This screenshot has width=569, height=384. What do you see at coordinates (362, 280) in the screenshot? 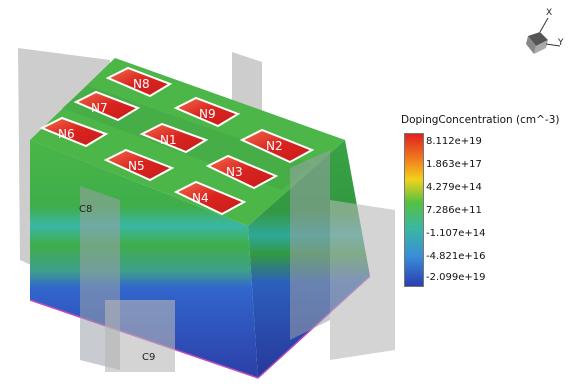
I see `cut-plane-c9-right` at bounding box center [362, 280].